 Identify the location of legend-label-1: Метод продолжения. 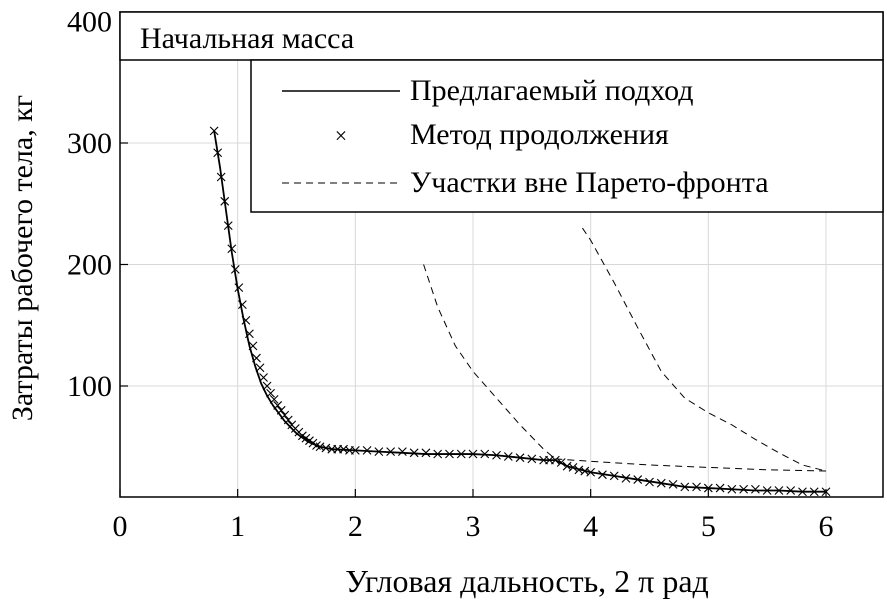
(539, 134).